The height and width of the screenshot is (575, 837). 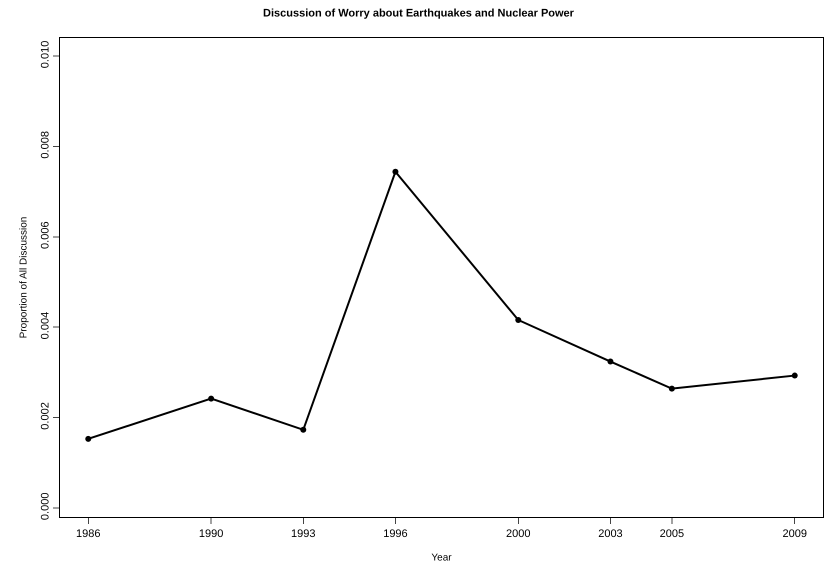 What do you see at coordinates (518, 534) in the screenshot?
I see `x-tick-label: 2000` at bounding box center [518, 534].